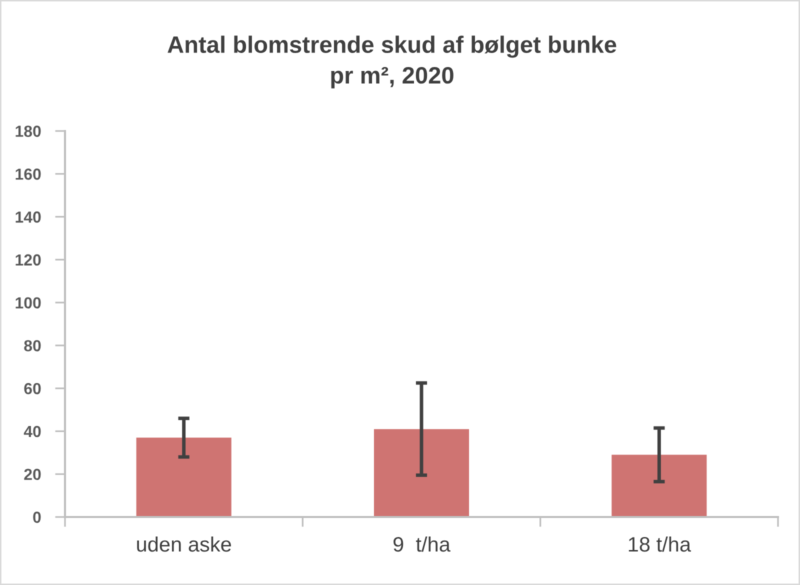 The height and width of the screenshot is (585, 800). What do you see at coordinates (422, 544) in the screenshot?
I see `x-tick-label: 9 t/ha` at bounding box center [422, 544].